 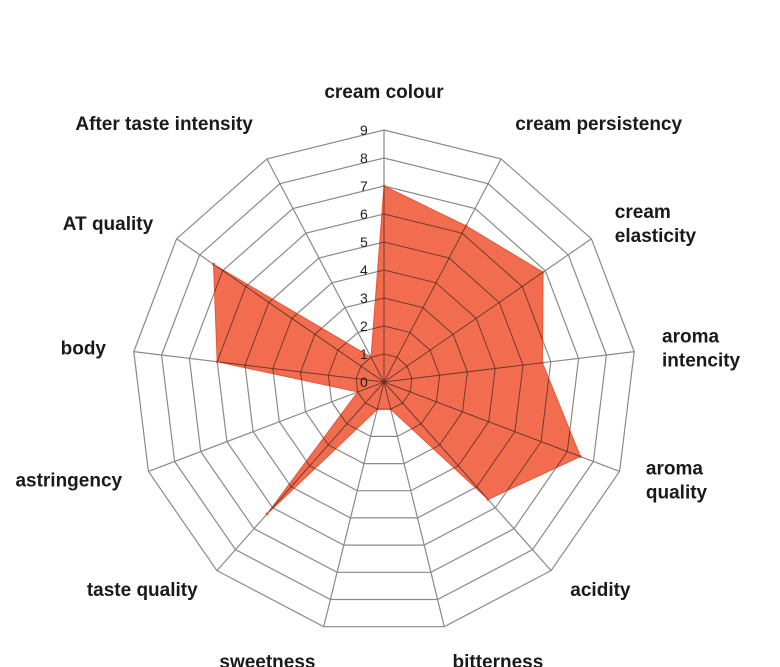 What do you see at coordinates (364, 242) in the screenshot?
I see `tick-label-5: 5` at bounding box center [364, 242].